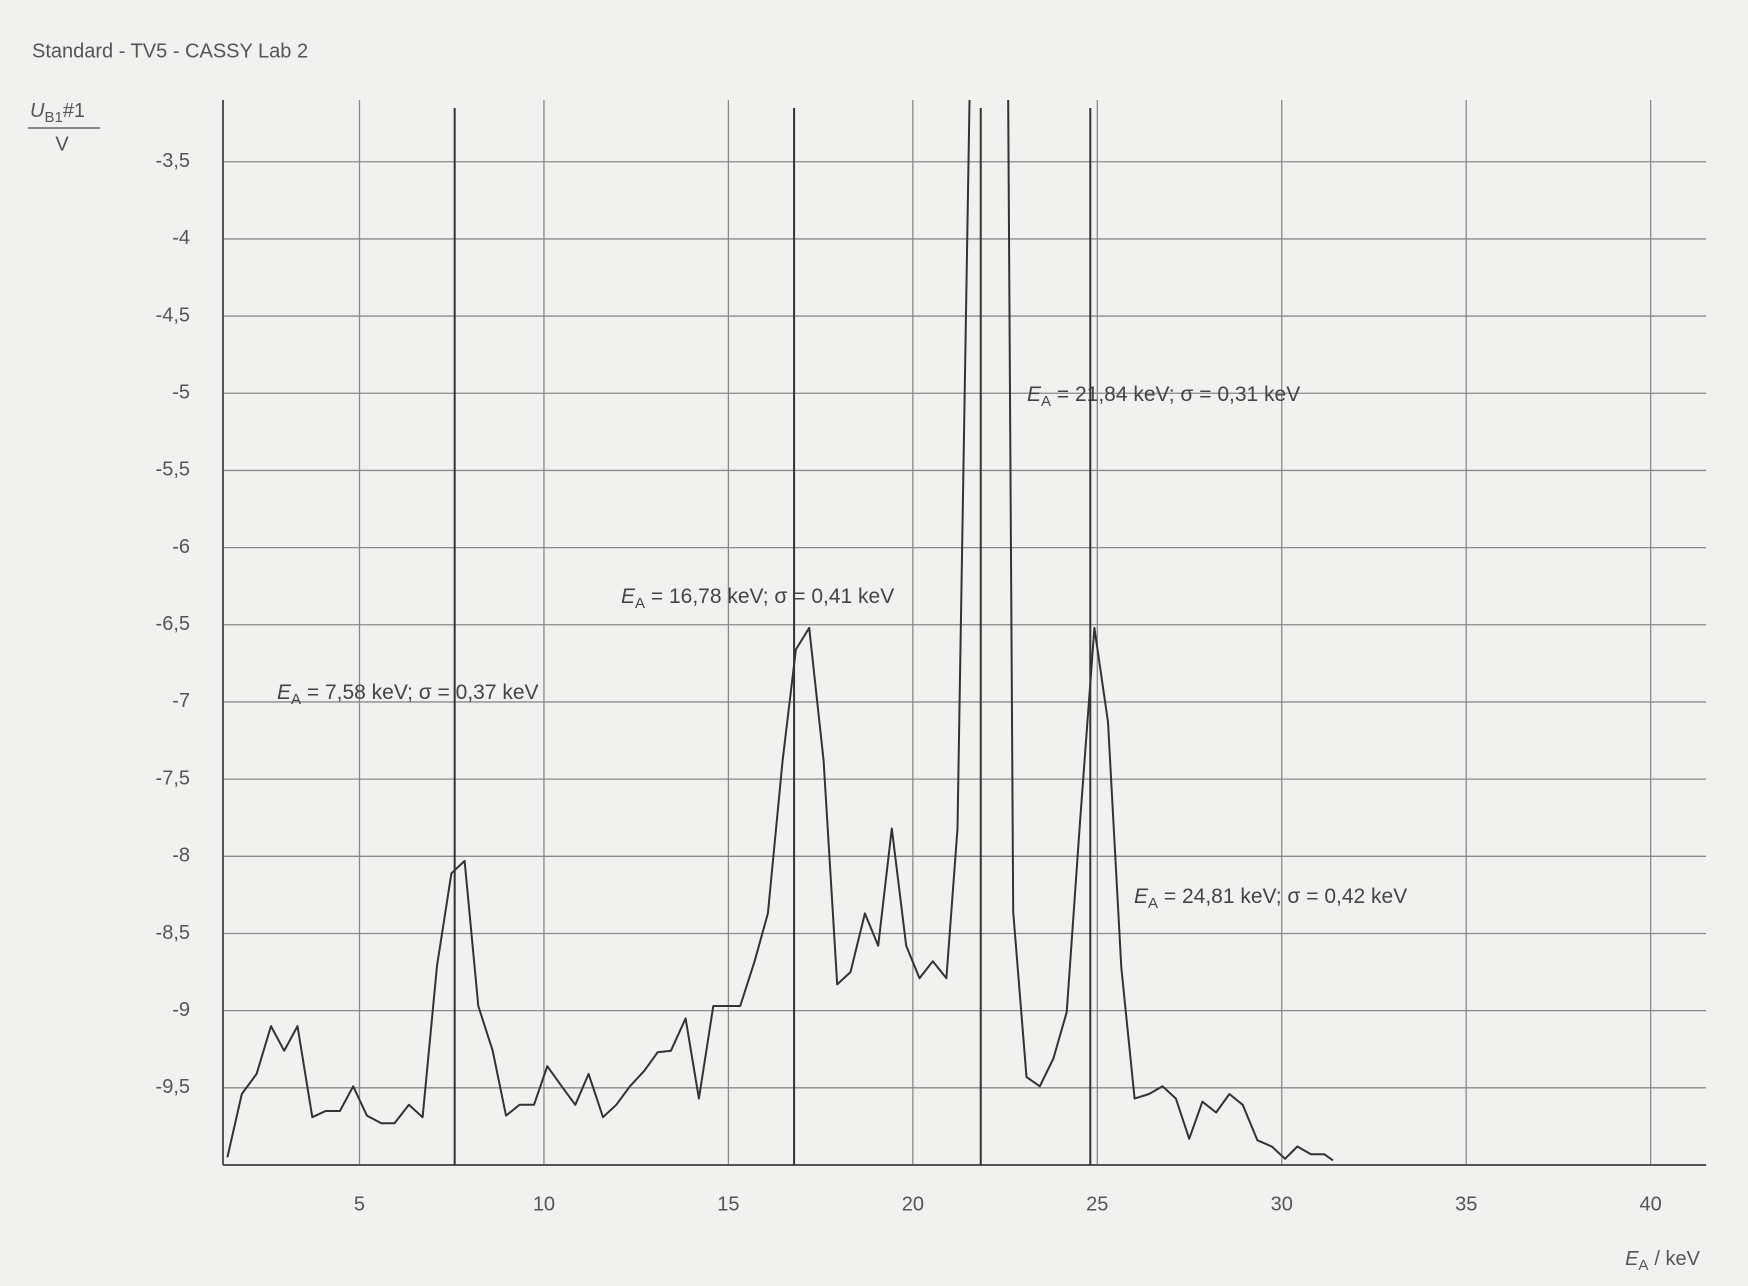  I want to click on y-tick-label: -5, so click(181, 393).